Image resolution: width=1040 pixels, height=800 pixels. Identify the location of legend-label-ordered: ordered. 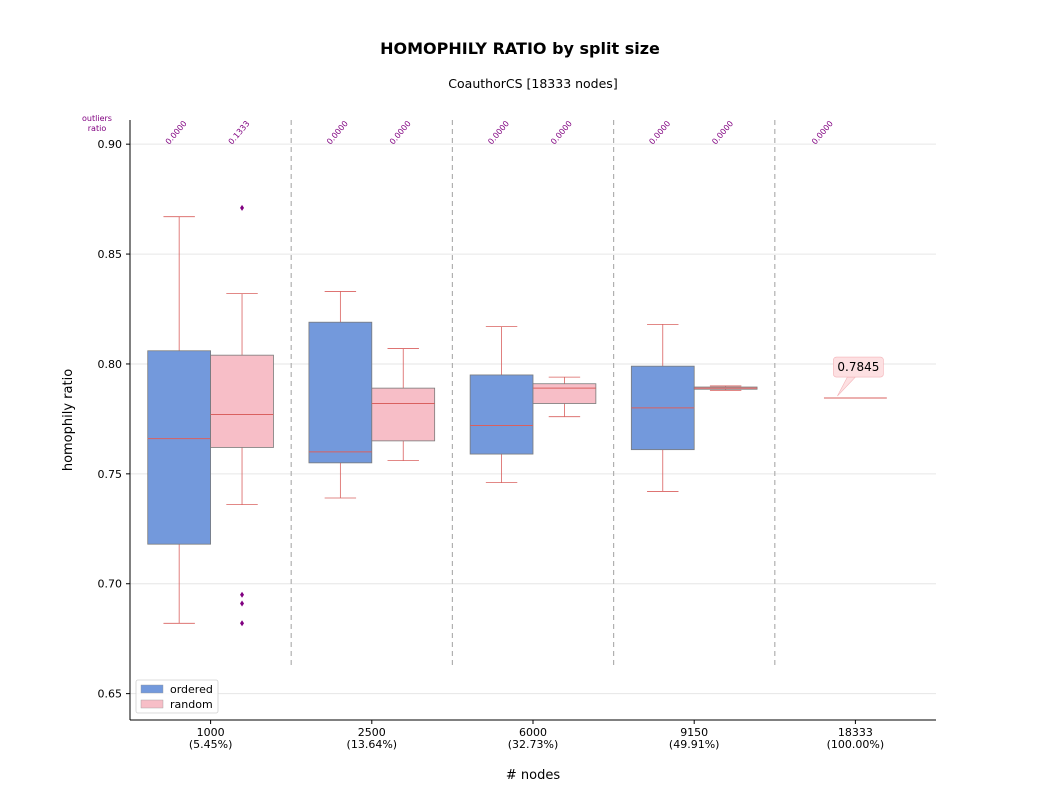
(191, 689).